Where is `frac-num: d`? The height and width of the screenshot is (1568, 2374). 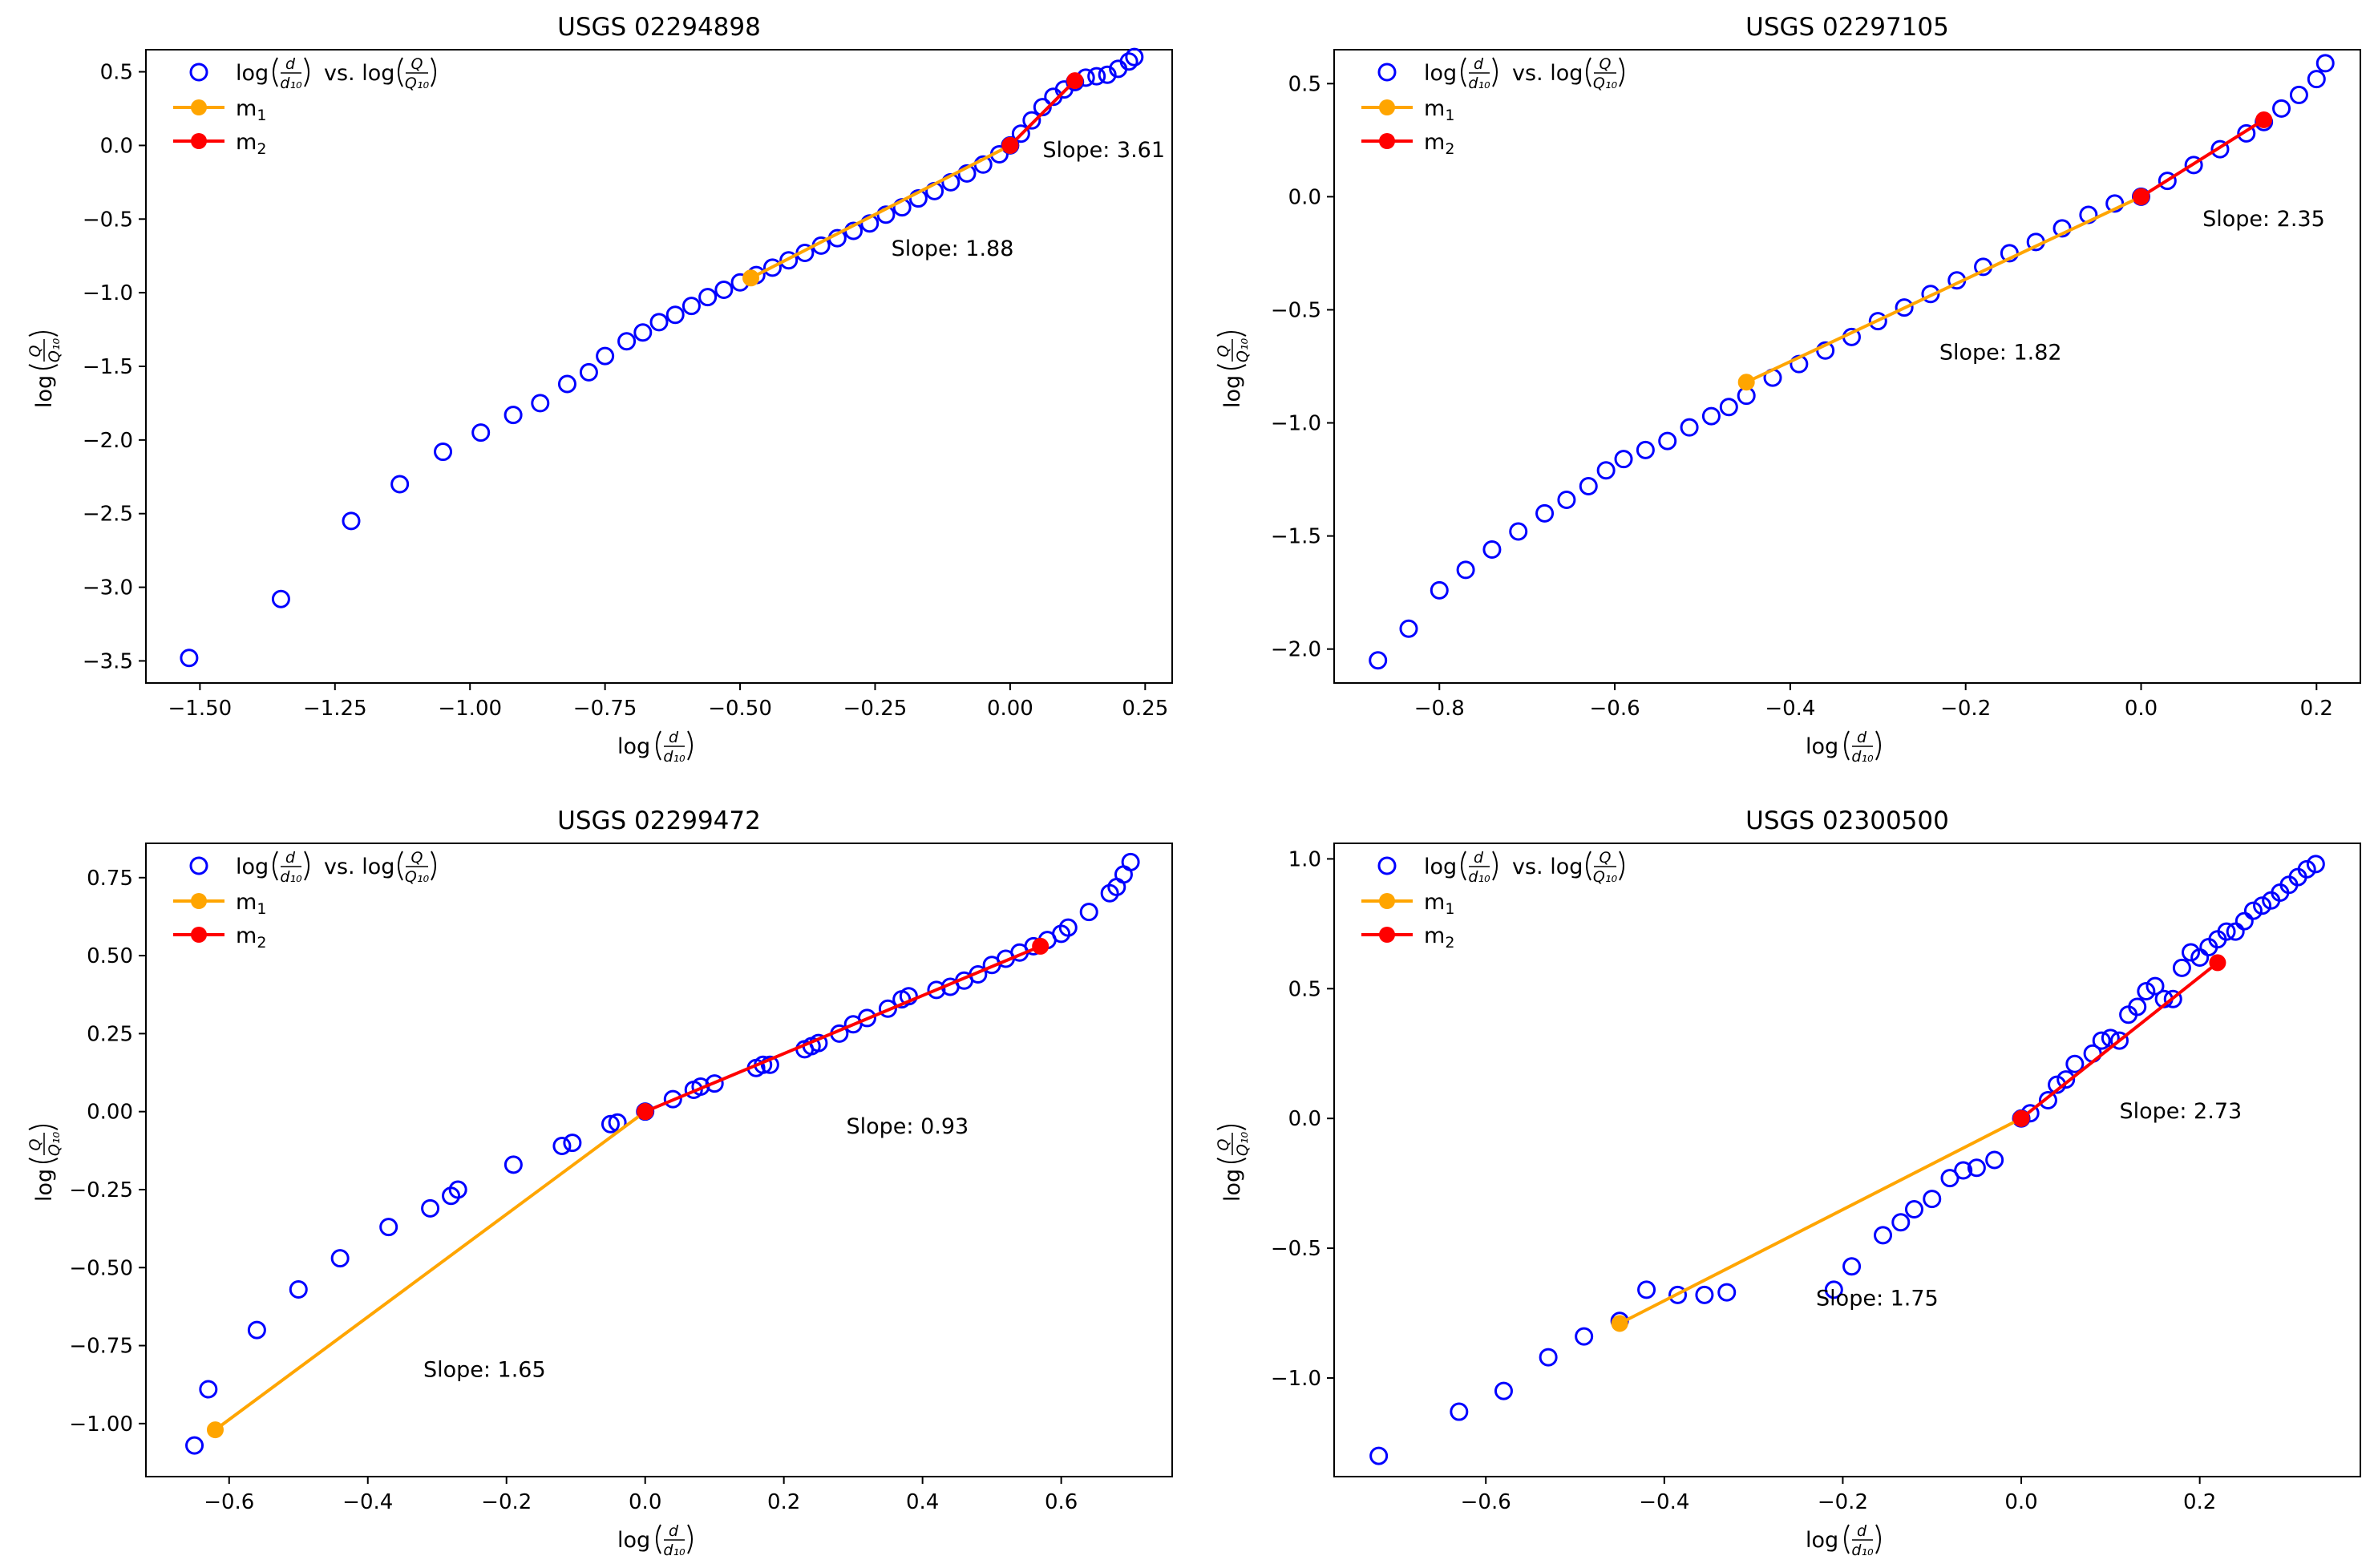 frac-num: d is located at coordinates (674, 1531).